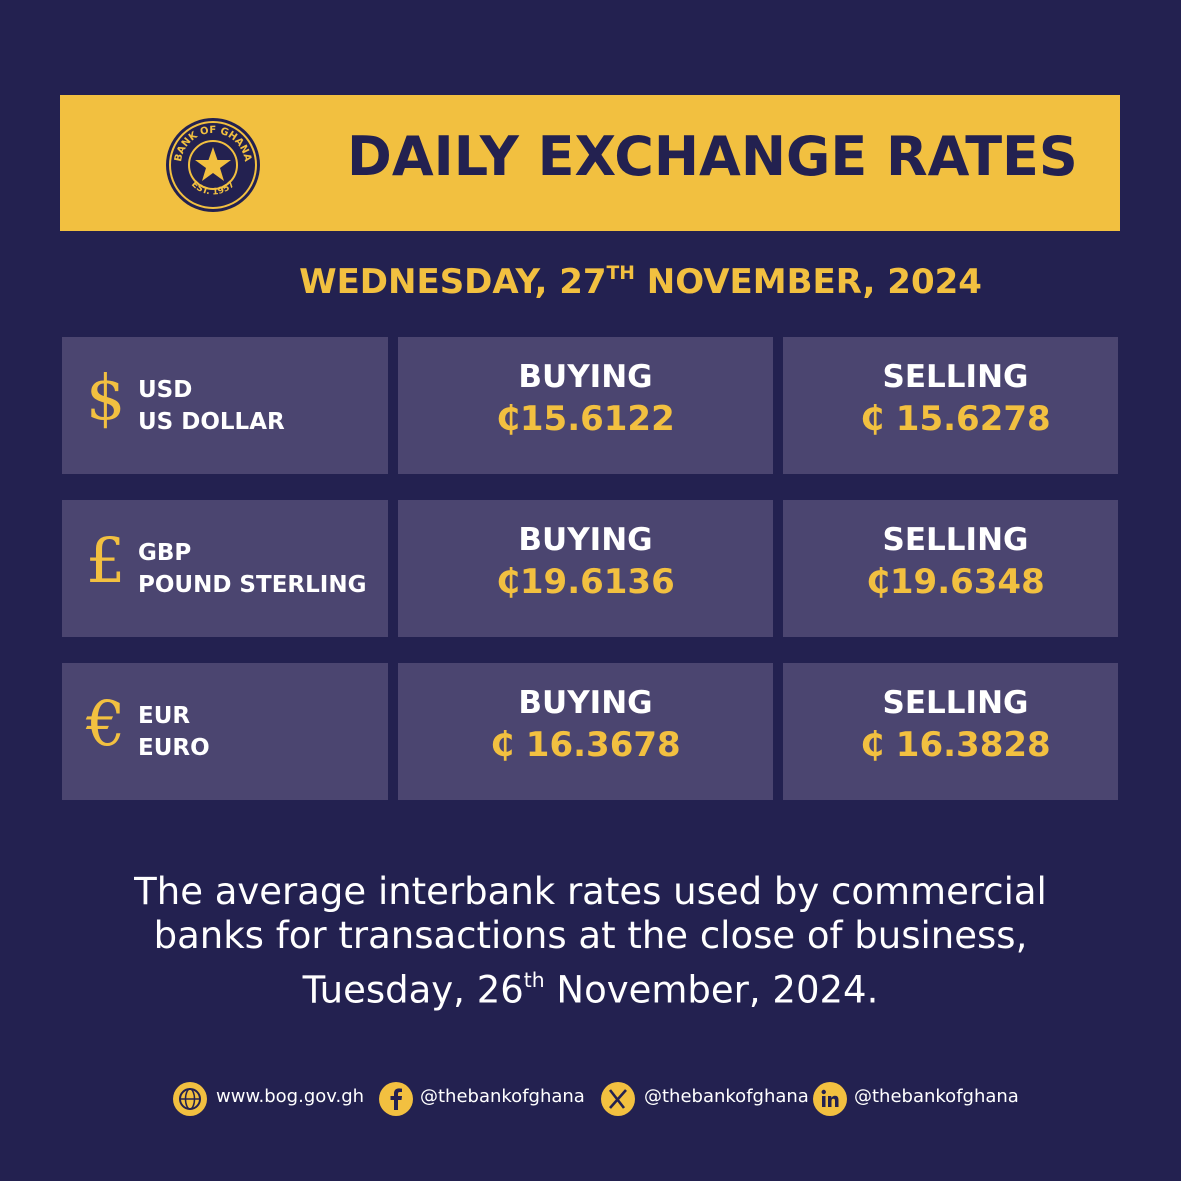  What do you see at coordinates (808, 282) in the screenshot?
I see `date-text: NOVEMBER, 2024` at bounding box center [808, 282].